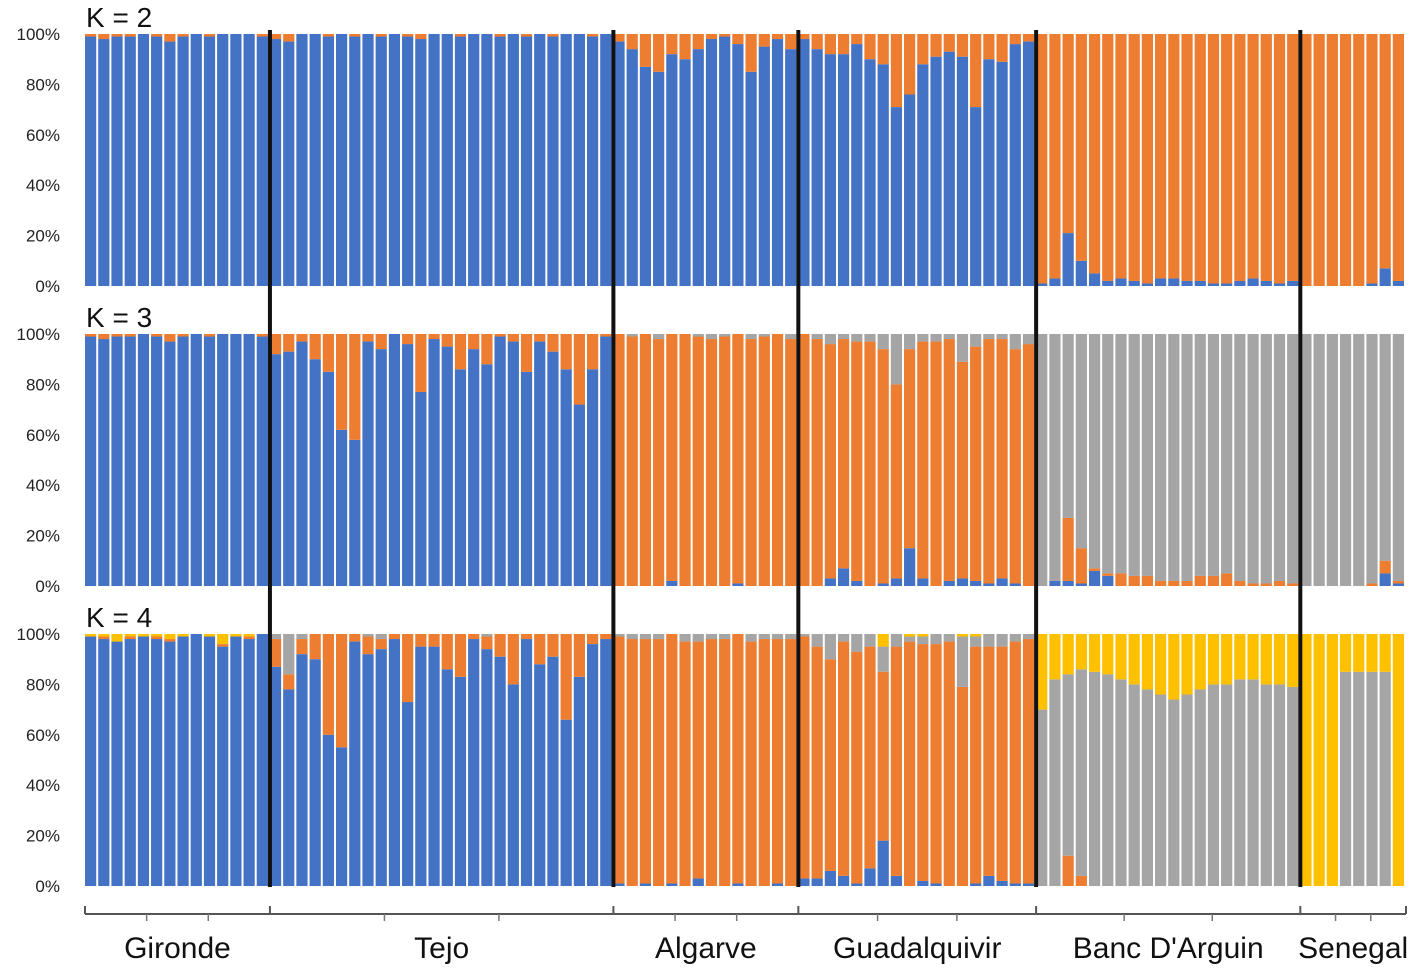 This screenshot has width=1413, height=976. What do you see at coordinates (43, 735) in the screenshot?
I see `y-tick-label: 60%` at bounding box center [43, 735].